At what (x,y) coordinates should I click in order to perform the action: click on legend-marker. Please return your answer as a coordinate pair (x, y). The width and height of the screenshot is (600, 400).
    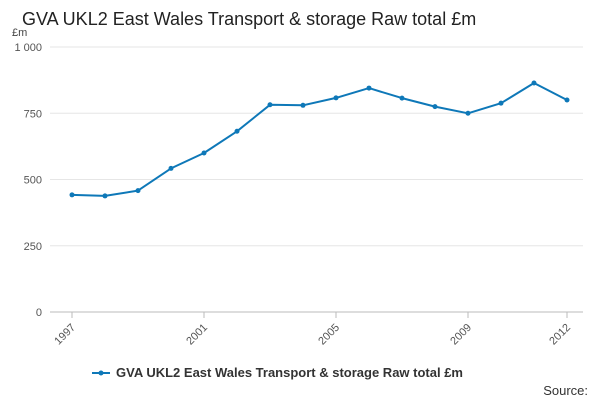
    Looking at the image, I should click on (101, 373).